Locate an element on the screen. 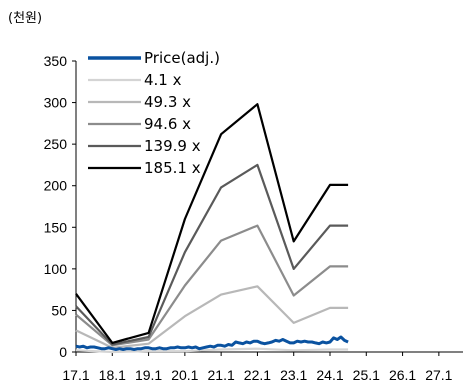 Image resolution: width=471 pixels, height=388 pixels. unit-label: (천원) is located at coordinates (25, 18).